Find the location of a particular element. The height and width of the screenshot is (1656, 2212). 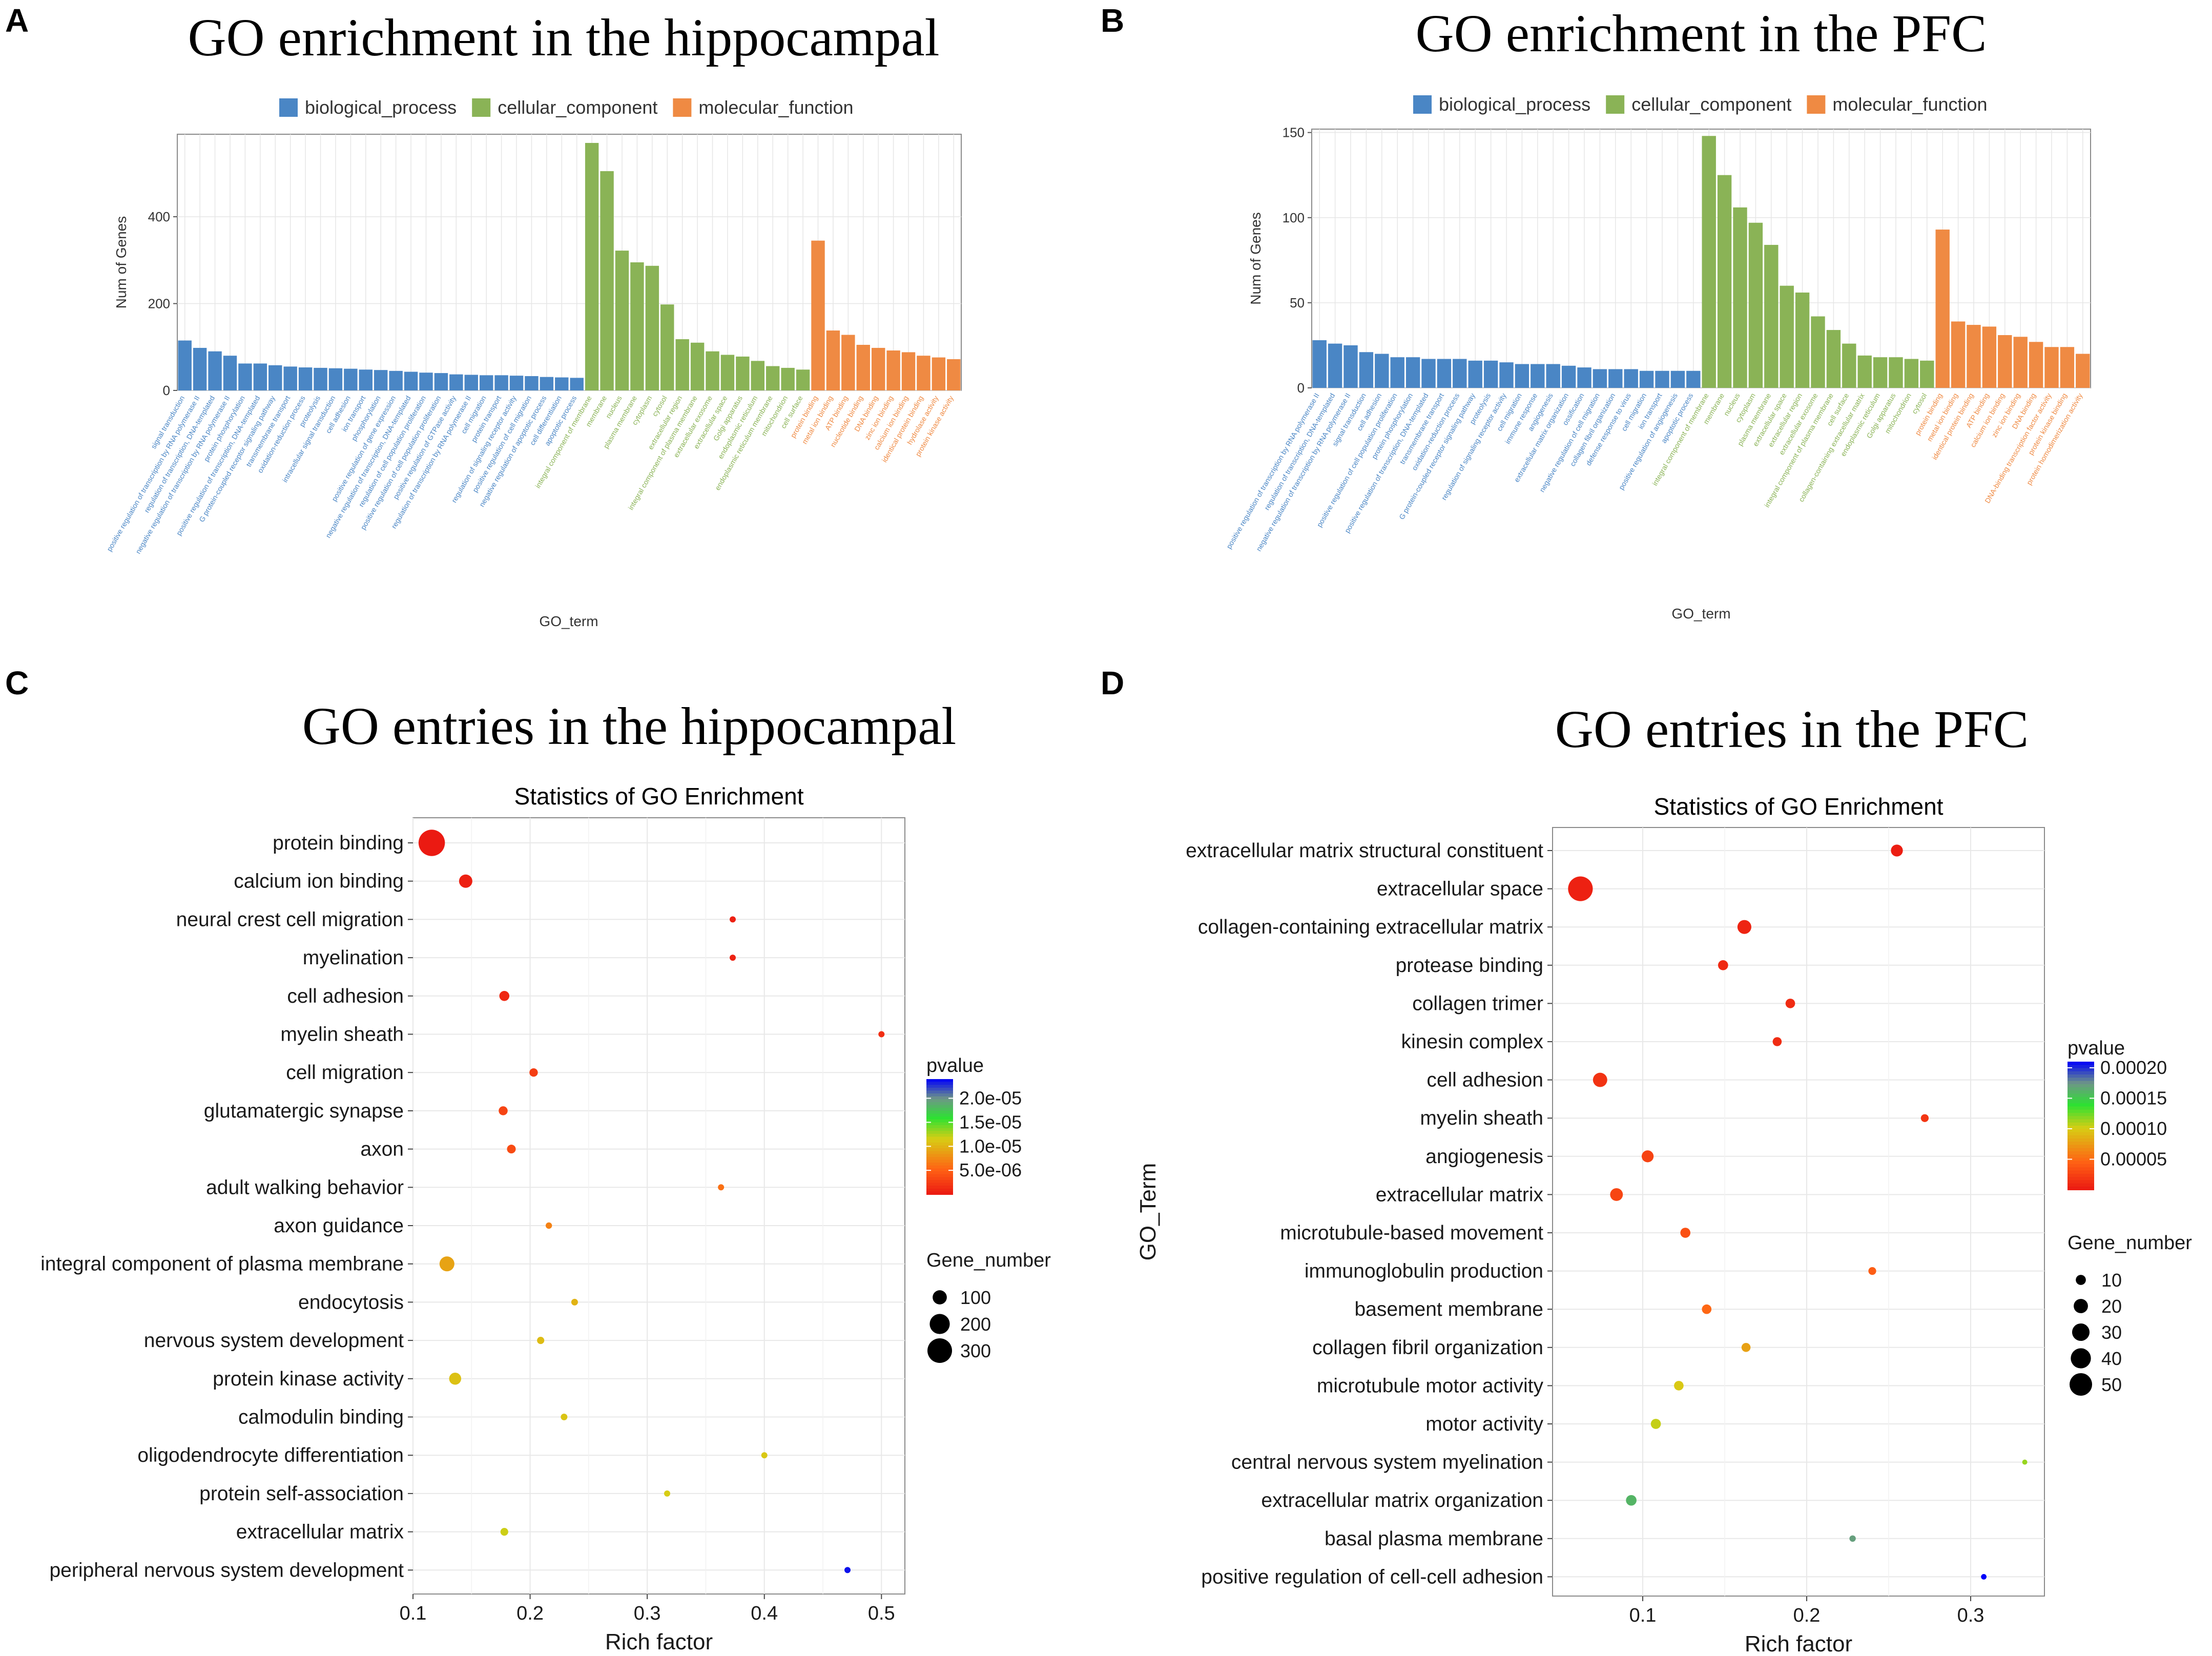

term-label: protein binding is located at coordinates (338, 843).